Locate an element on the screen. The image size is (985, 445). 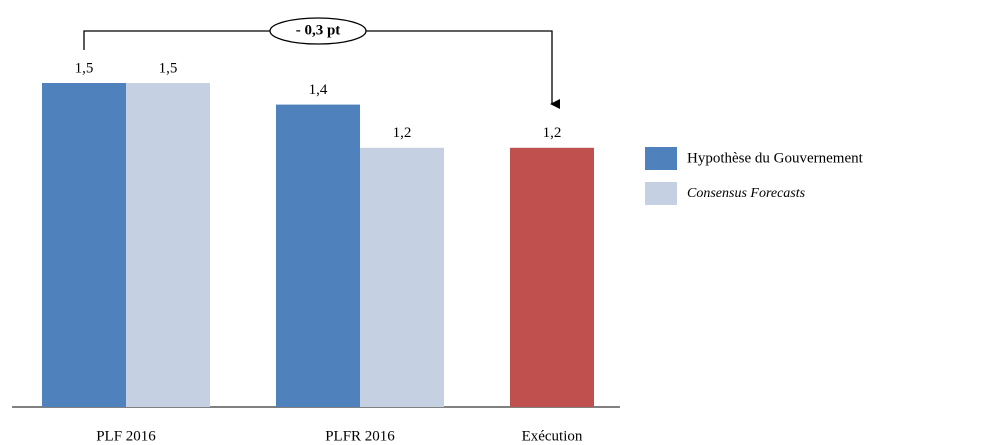
x-tick-label: Exécution is located at coordinates (552, 436).